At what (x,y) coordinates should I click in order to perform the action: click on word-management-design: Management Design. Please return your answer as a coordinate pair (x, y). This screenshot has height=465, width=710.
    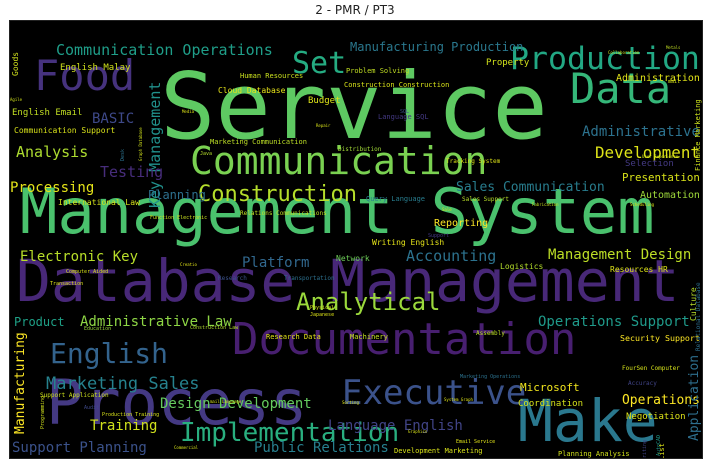
    Looking at the image, I should click on (619, 255).